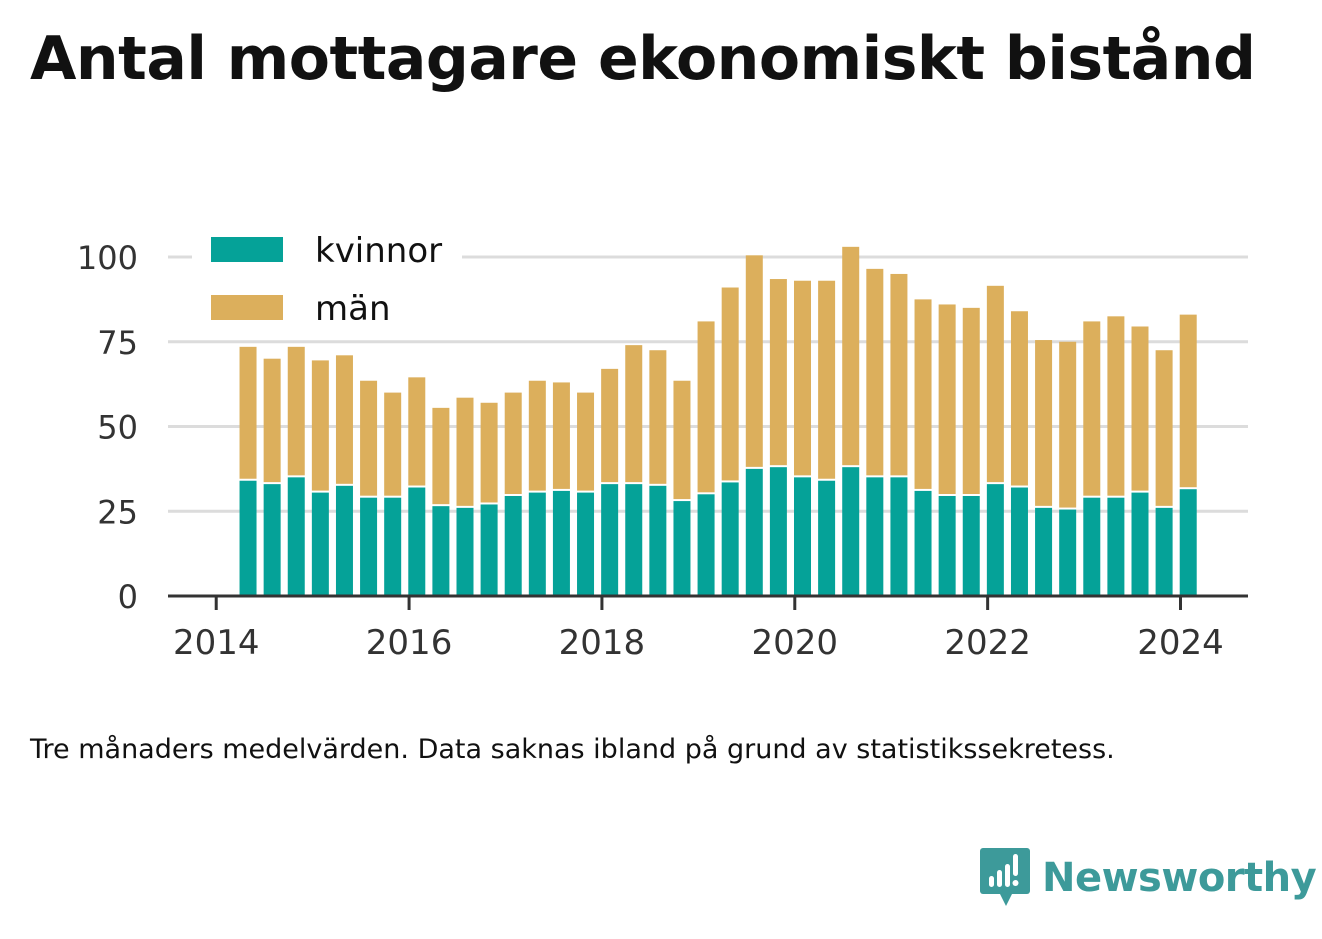 This screenshot has height=939, width=1322. Describe the element at coordinates (1005, 877) in the screenshot. I see `newsworthy-logo-icon` at that location.